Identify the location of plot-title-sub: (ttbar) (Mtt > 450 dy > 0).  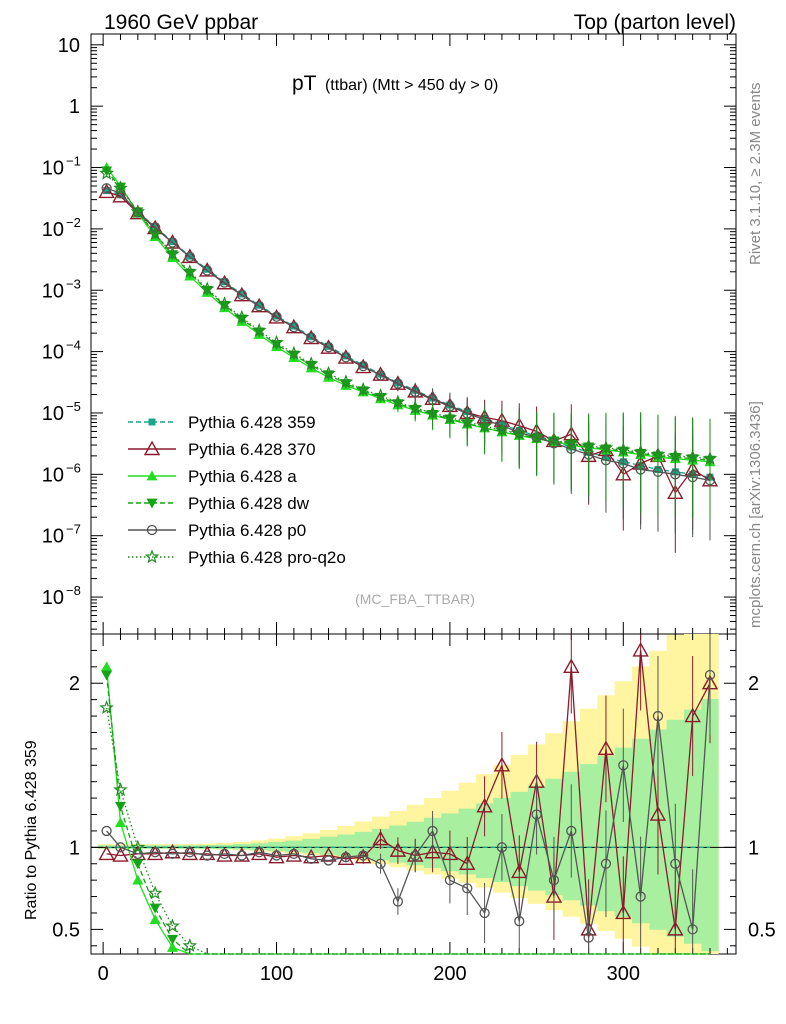
(411, 85).